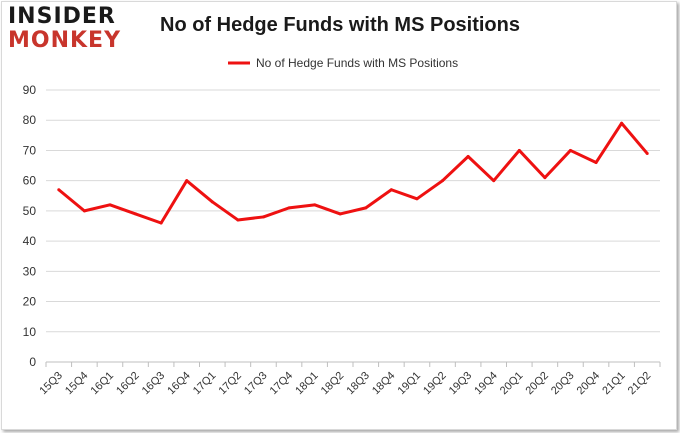 The image size is (680, 433). I want to click on x-tick-label: 16Q1, so click(103, 384).